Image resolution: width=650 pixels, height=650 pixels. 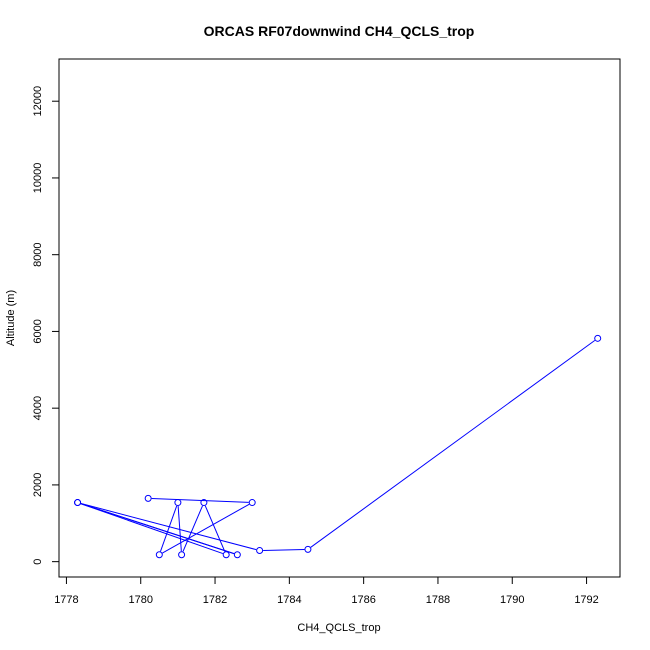 What do you see at coordinates (38, 562) in the screenshot?
I see `y-tick-label: 0` at bounding box center [38, 562].